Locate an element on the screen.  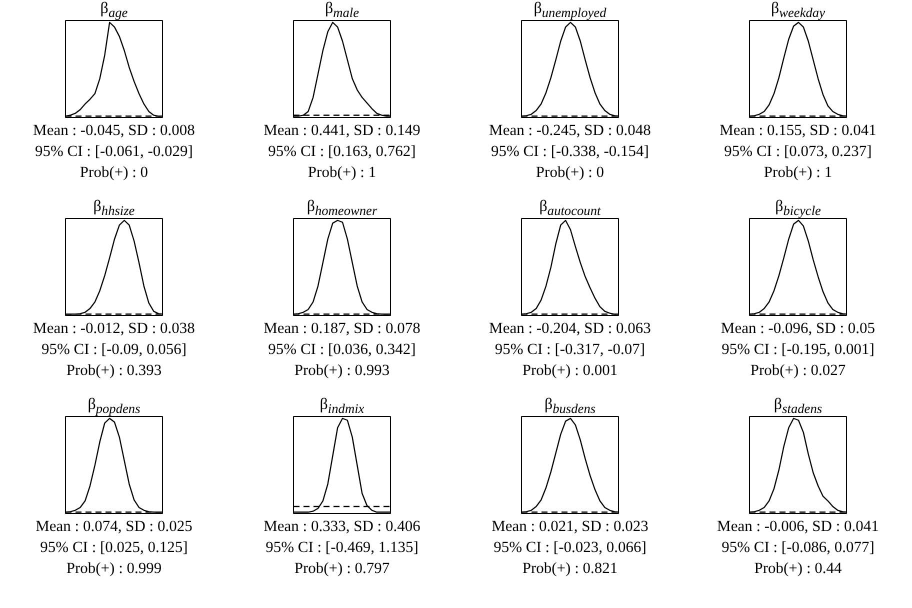
text: Mean : 0.187, SD : 0.078 is located at coordinates (342, 328).